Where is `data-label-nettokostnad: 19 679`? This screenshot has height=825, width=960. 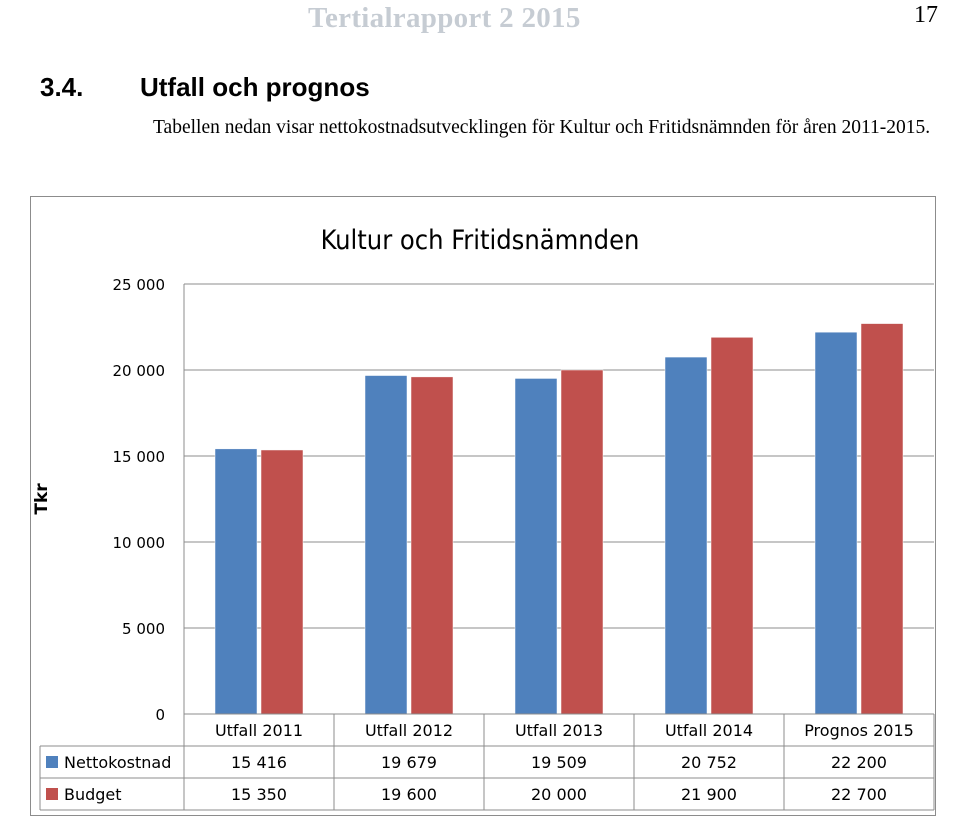 data-label-nettokostnad: 19 679 is located at coordinates (409, 762).